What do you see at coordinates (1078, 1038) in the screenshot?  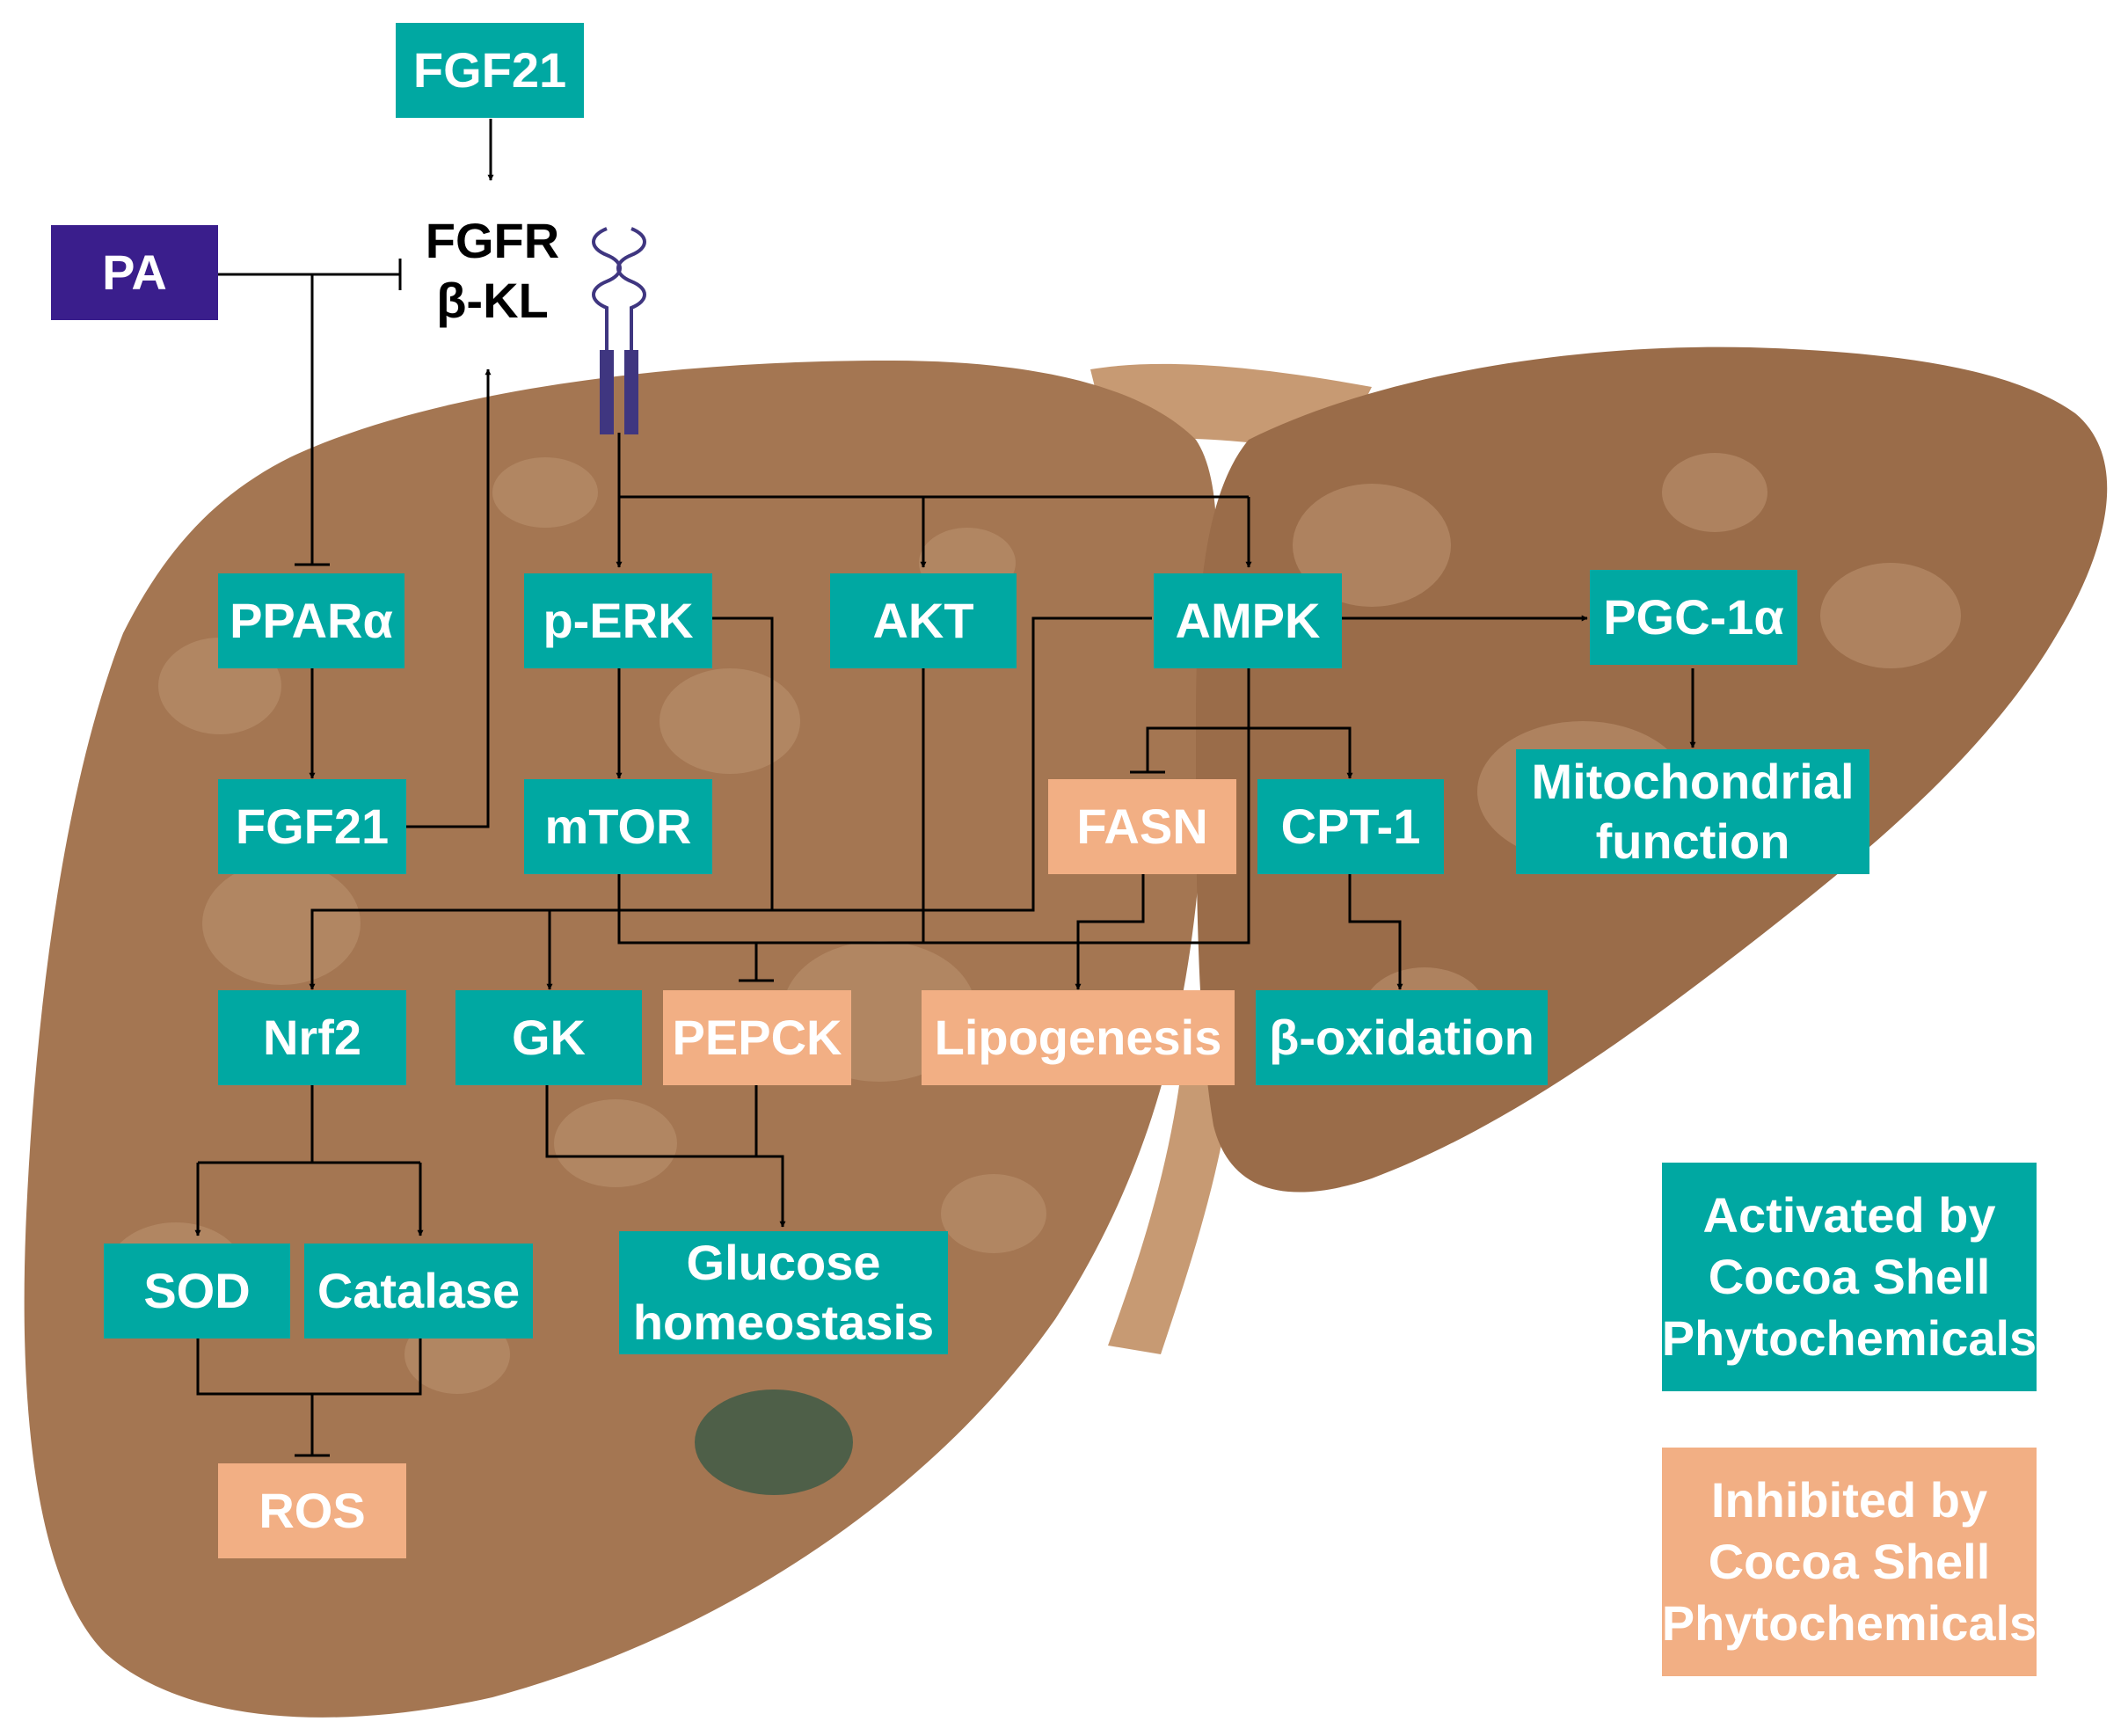 I see `node-lipogenesis: Lipogenesis` at bounding box center [1078, 1038].